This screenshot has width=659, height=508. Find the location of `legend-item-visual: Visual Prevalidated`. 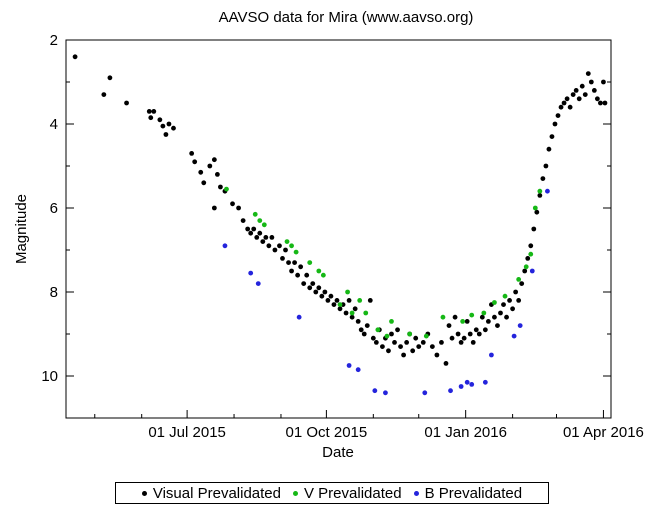

legend-item-visual: Visual Prevalidated is located at coordinates (211, 493).